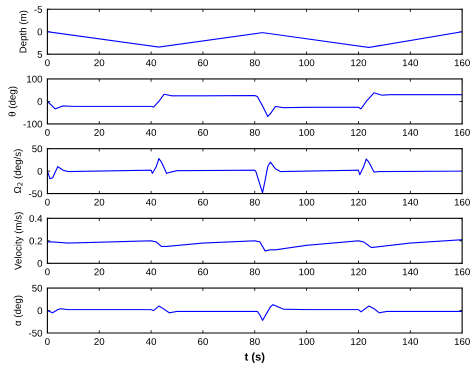 This screenshot has width=474, height=370. I want to click on x-axis-title: t (s), so click(254, 357).